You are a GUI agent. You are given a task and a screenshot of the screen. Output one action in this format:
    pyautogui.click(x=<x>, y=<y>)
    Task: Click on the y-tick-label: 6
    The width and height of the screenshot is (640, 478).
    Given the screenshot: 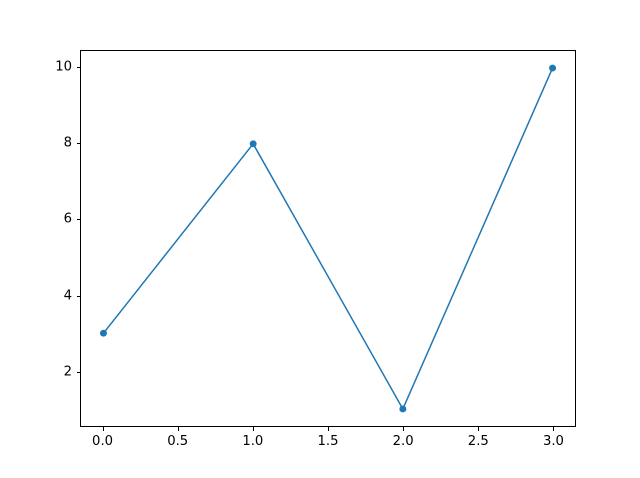 What is the action you would take?
    pyautogui.click(x=67, y=219)
    